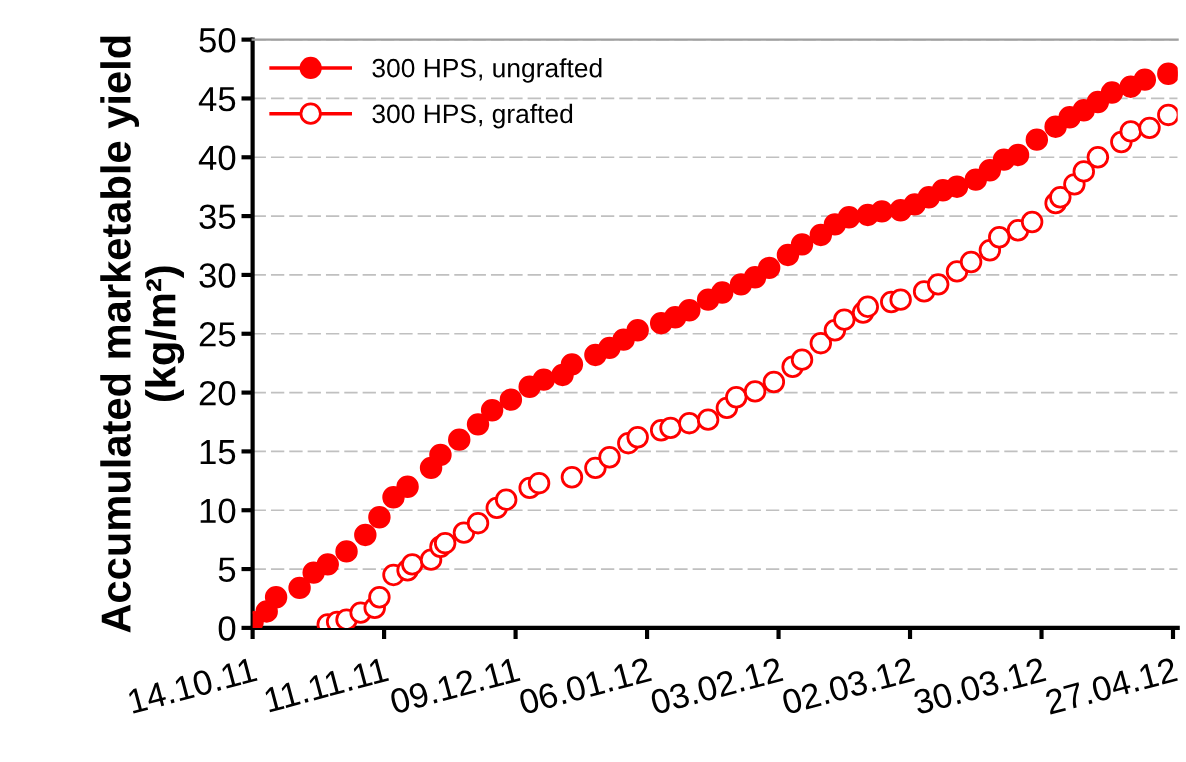 The image size is (1186, 762). I want to click on y-tick-label: 25, so click(217, 334).